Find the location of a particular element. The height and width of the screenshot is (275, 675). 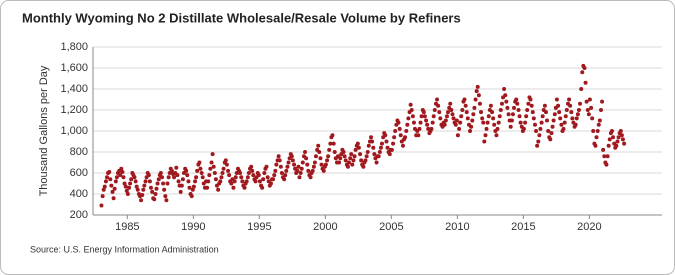

x-tick-label: 2020 is located at coordinates (589, 227).